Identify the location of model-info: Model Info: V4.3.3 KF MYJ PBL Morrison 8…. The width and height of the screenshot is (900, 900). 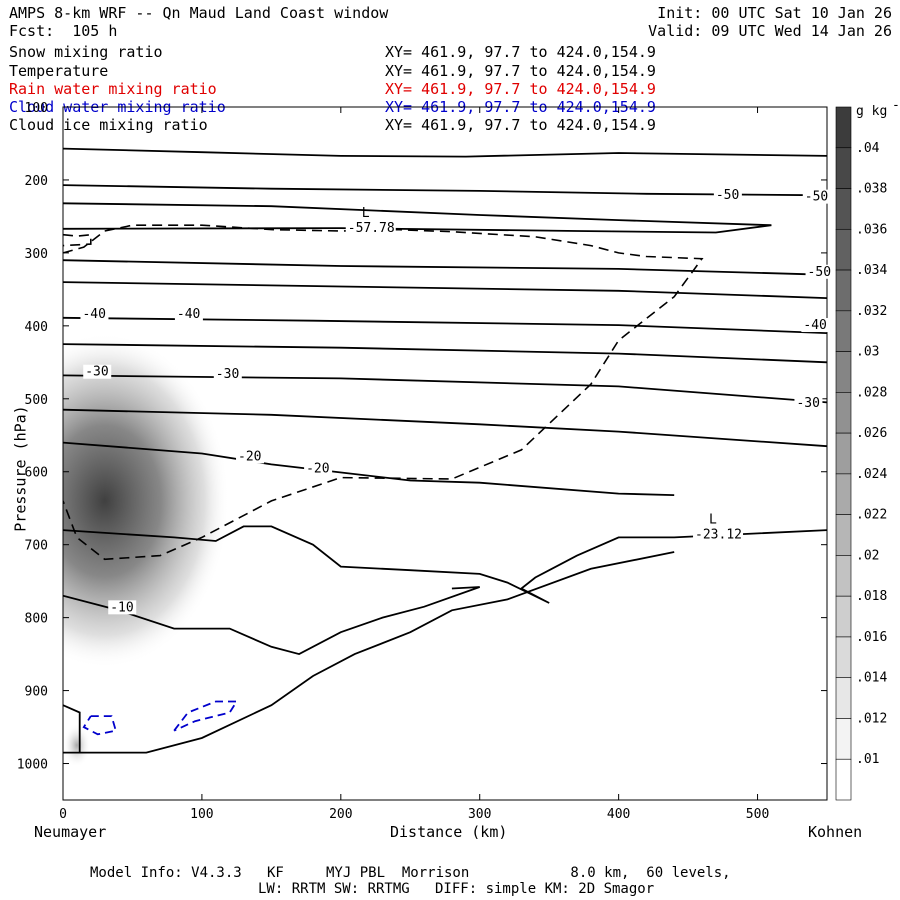
(410, 873).